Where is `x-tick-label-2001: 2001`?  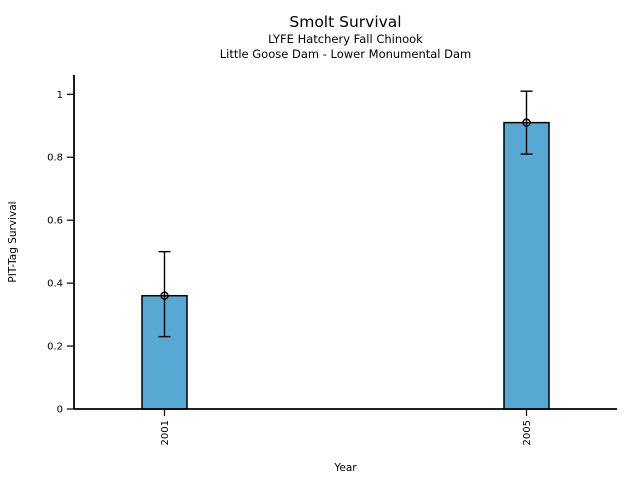
x-tick-label-2001: 2001 is located at coordinates (165, 432).